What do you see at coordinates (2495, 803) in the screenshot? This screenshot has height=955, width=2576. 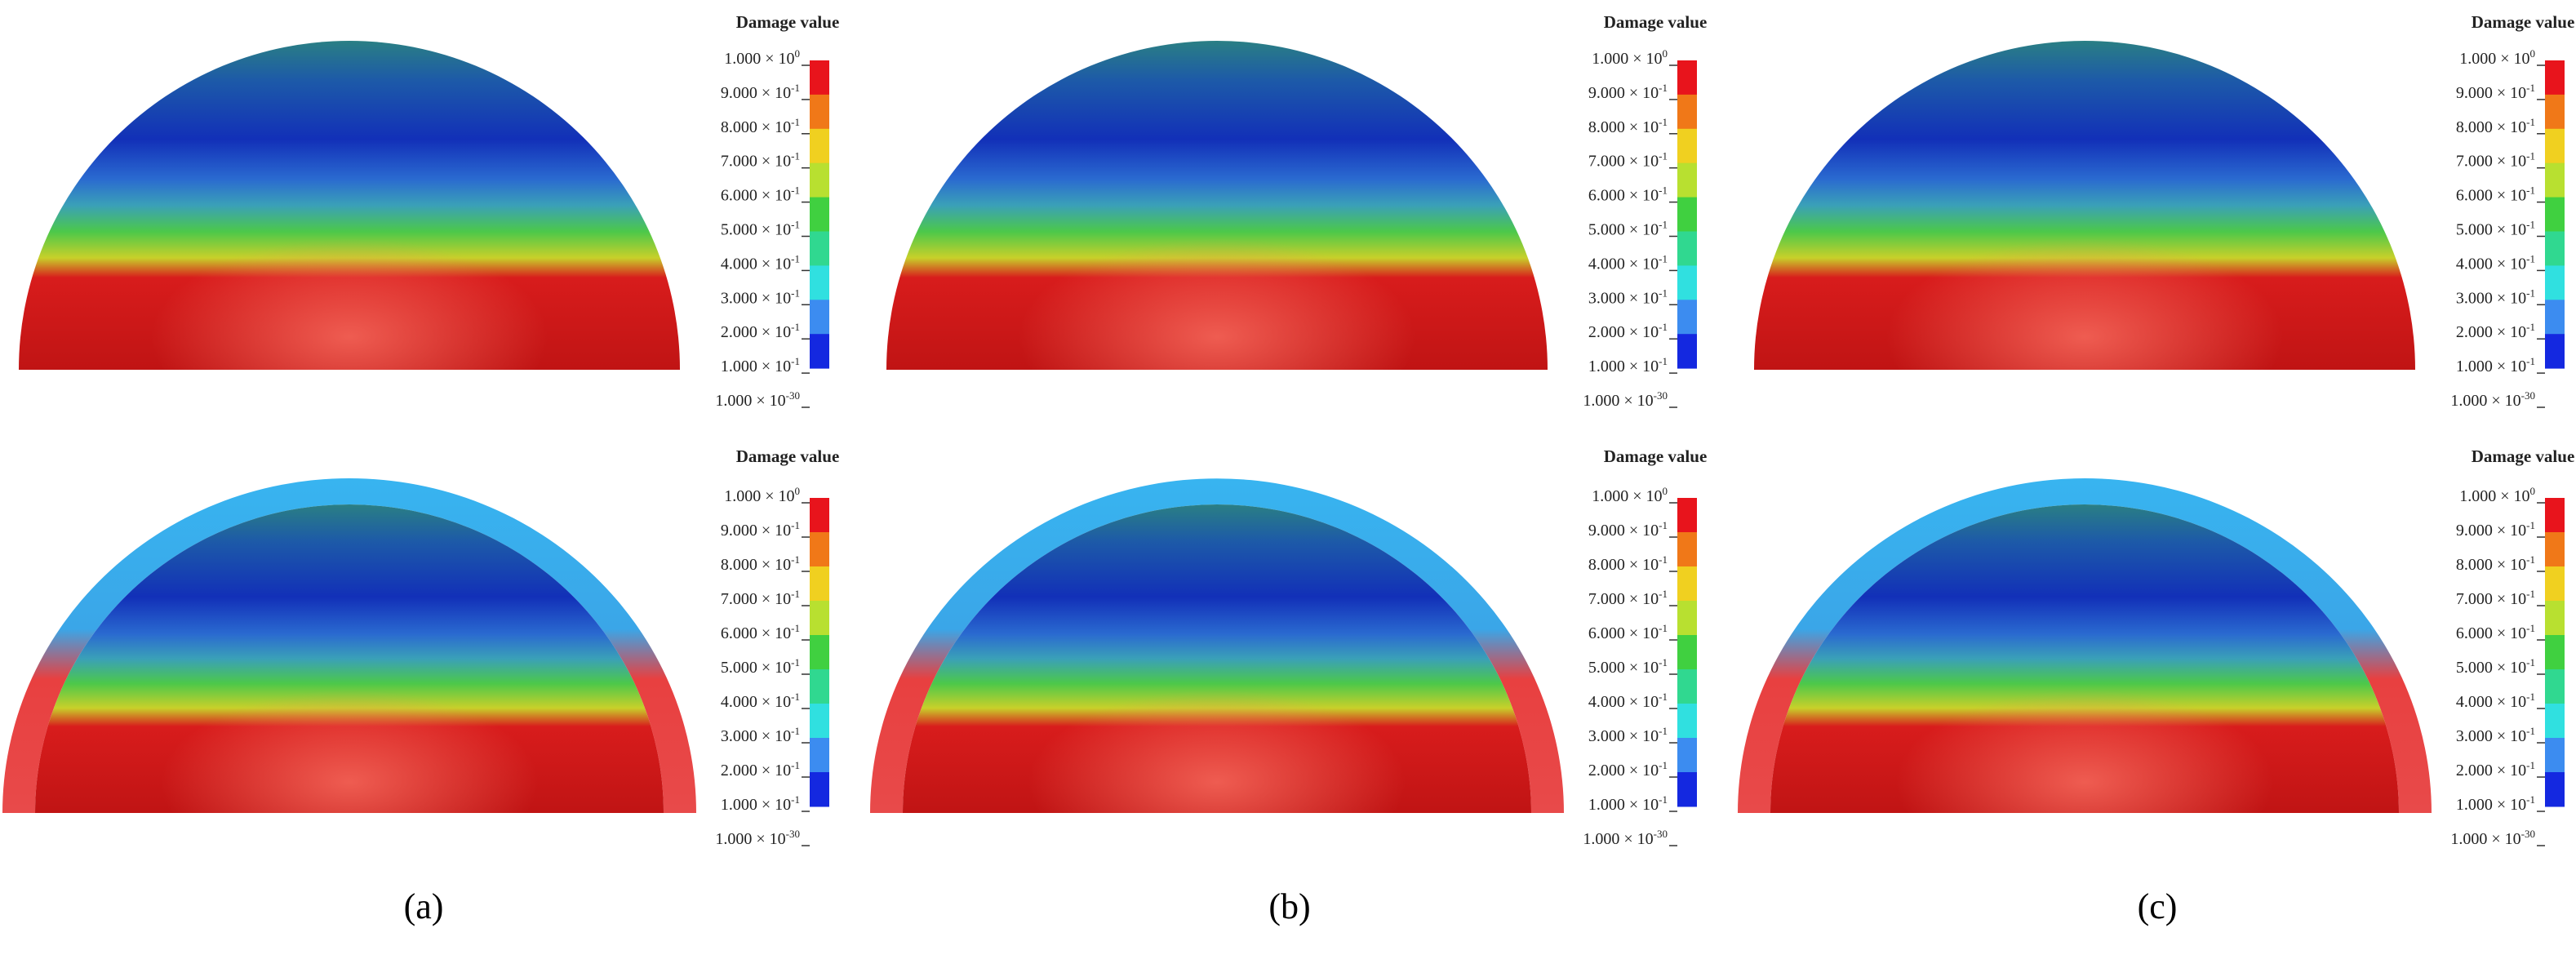 I see `legend-label: 1.000 × 10⁻¹` at bounding box center [2495, 803].